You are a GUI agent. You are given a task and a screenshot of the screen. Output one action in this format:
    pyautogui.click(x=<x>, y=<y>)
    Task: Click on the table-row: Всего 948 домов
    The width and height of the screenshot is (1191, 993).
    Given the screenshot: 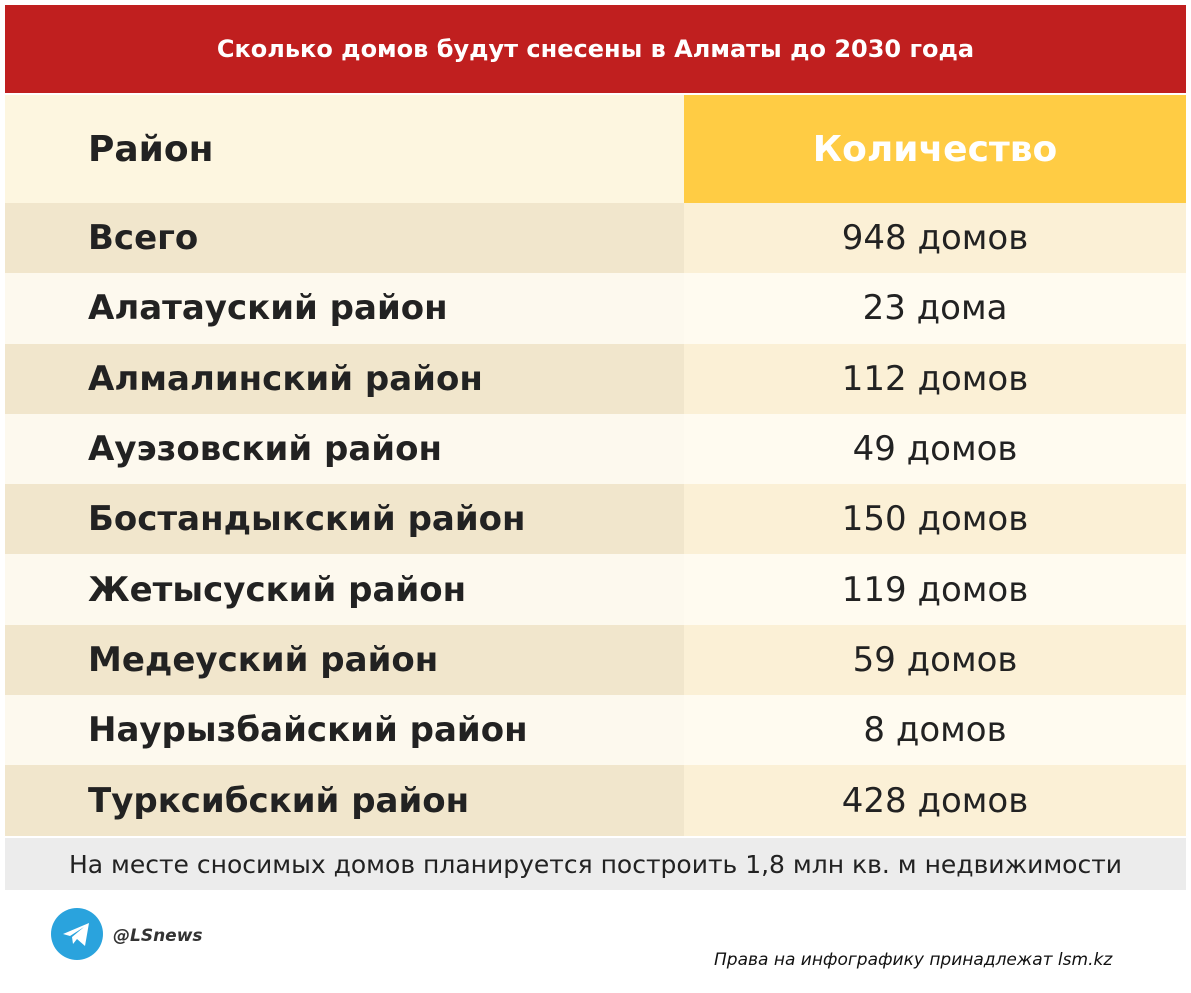 What is the action you would take?
    pyautogui.click(x=595, y=238)
    